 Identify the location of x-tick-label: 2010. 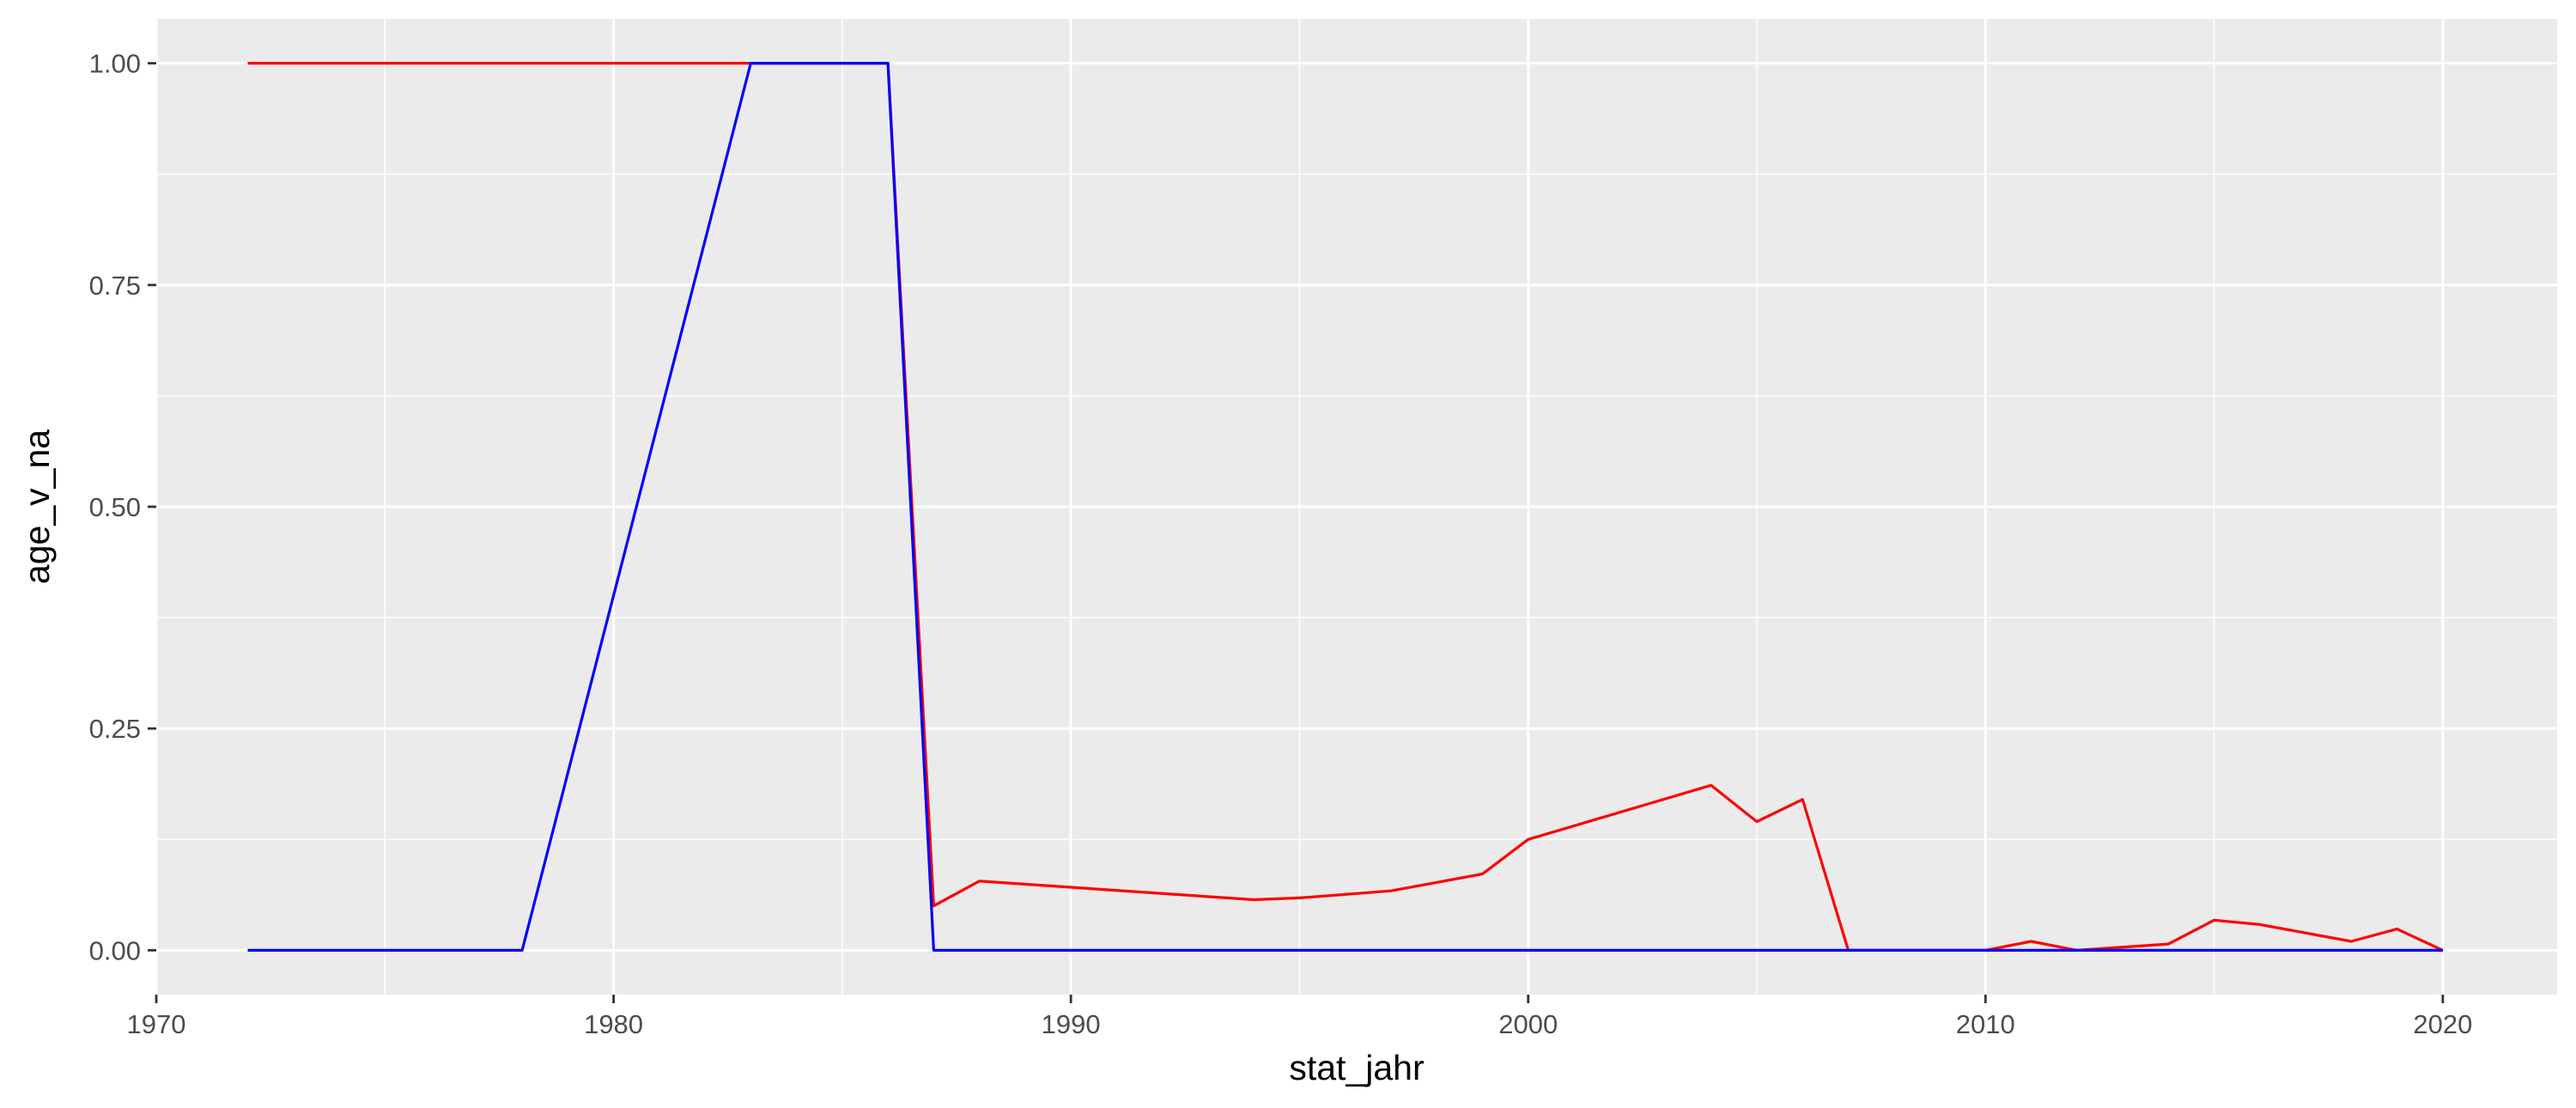
(1985, 1024).